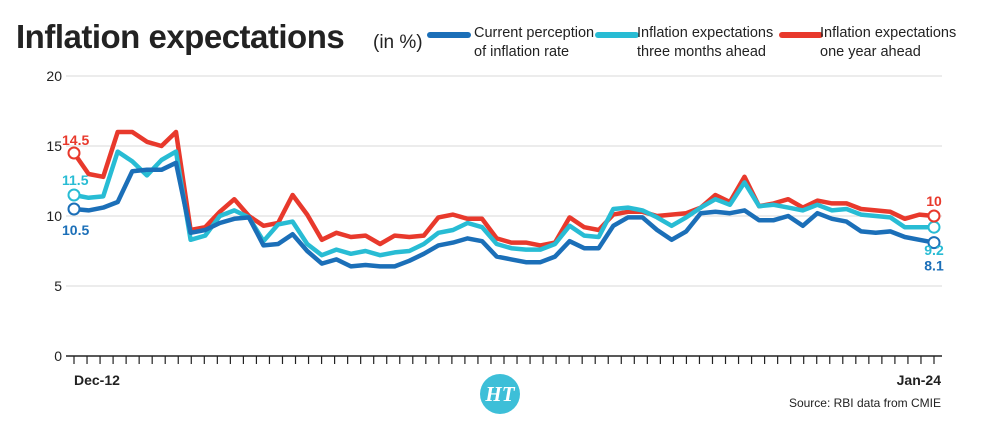  What do you see at coordinates (934, 266) in the screenshot?
I see `data-label-end: 8.1` at bounding box center [934, 266].